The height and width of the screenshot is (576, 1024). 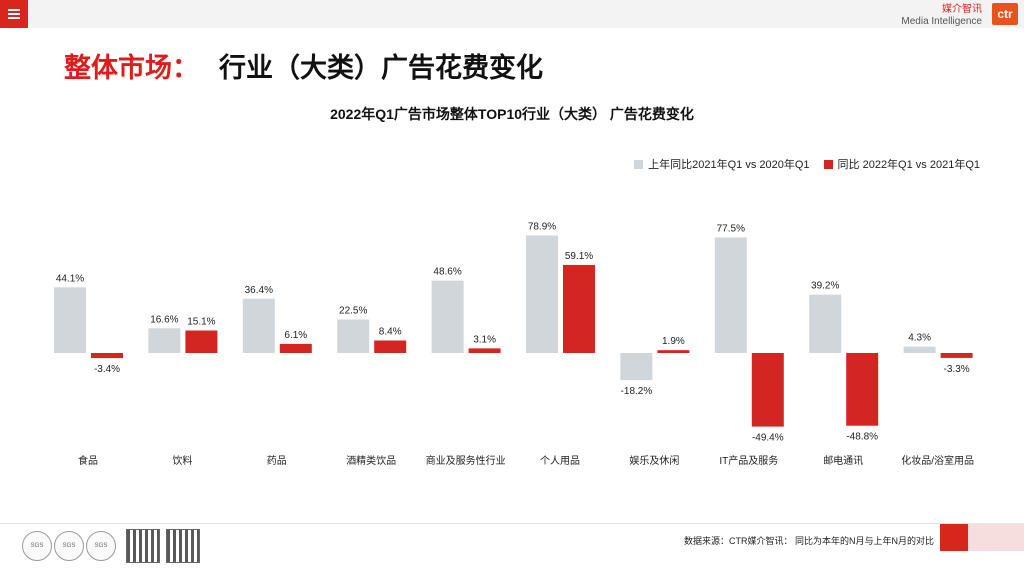 I want to click on data-label-current-4: 3.1%, so click(x=484, y=339).